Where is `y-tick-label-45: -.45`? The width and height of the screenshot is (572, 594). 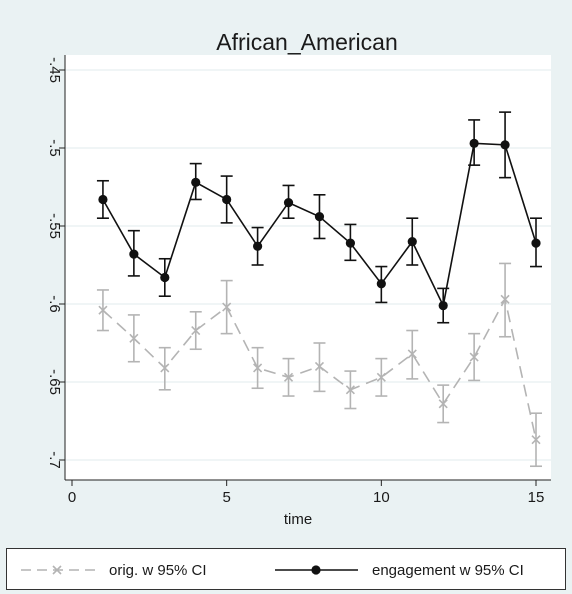 y-tick-label-45: -.45 is located at coordinates (54, 70).